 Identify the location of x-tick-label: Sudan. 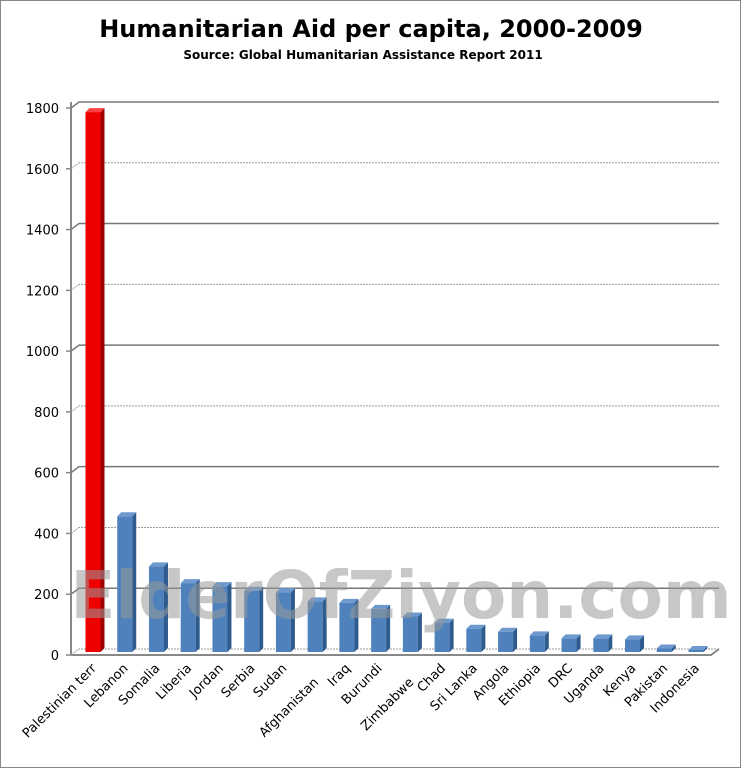
(271, 681).